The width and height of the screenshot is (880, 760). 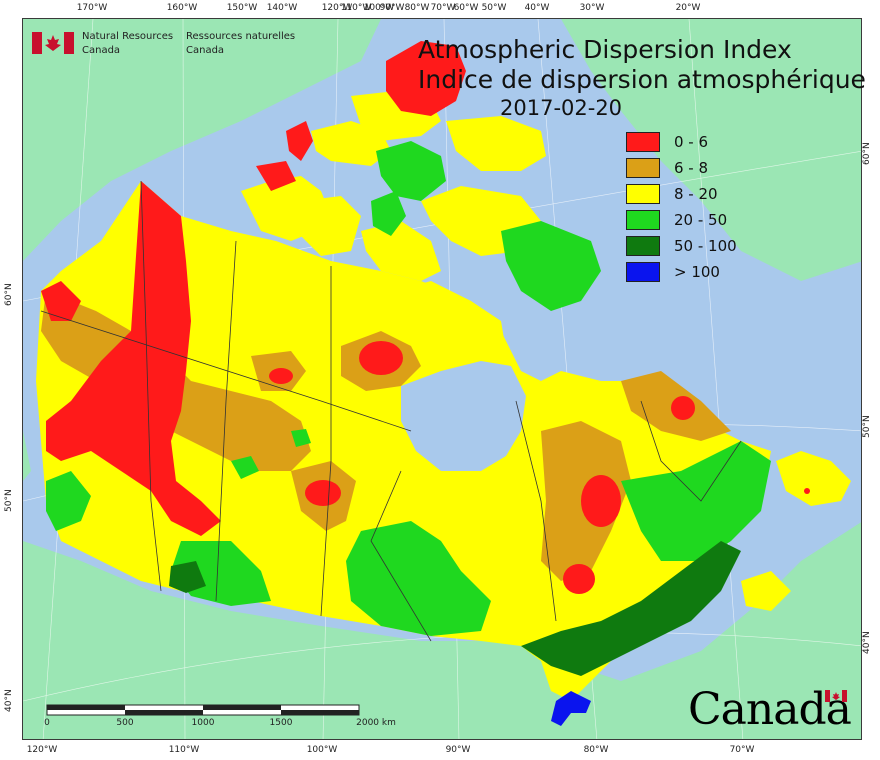 I want to click on agency-name-en-line1: Natural Resources, so click(x=128, y=36).